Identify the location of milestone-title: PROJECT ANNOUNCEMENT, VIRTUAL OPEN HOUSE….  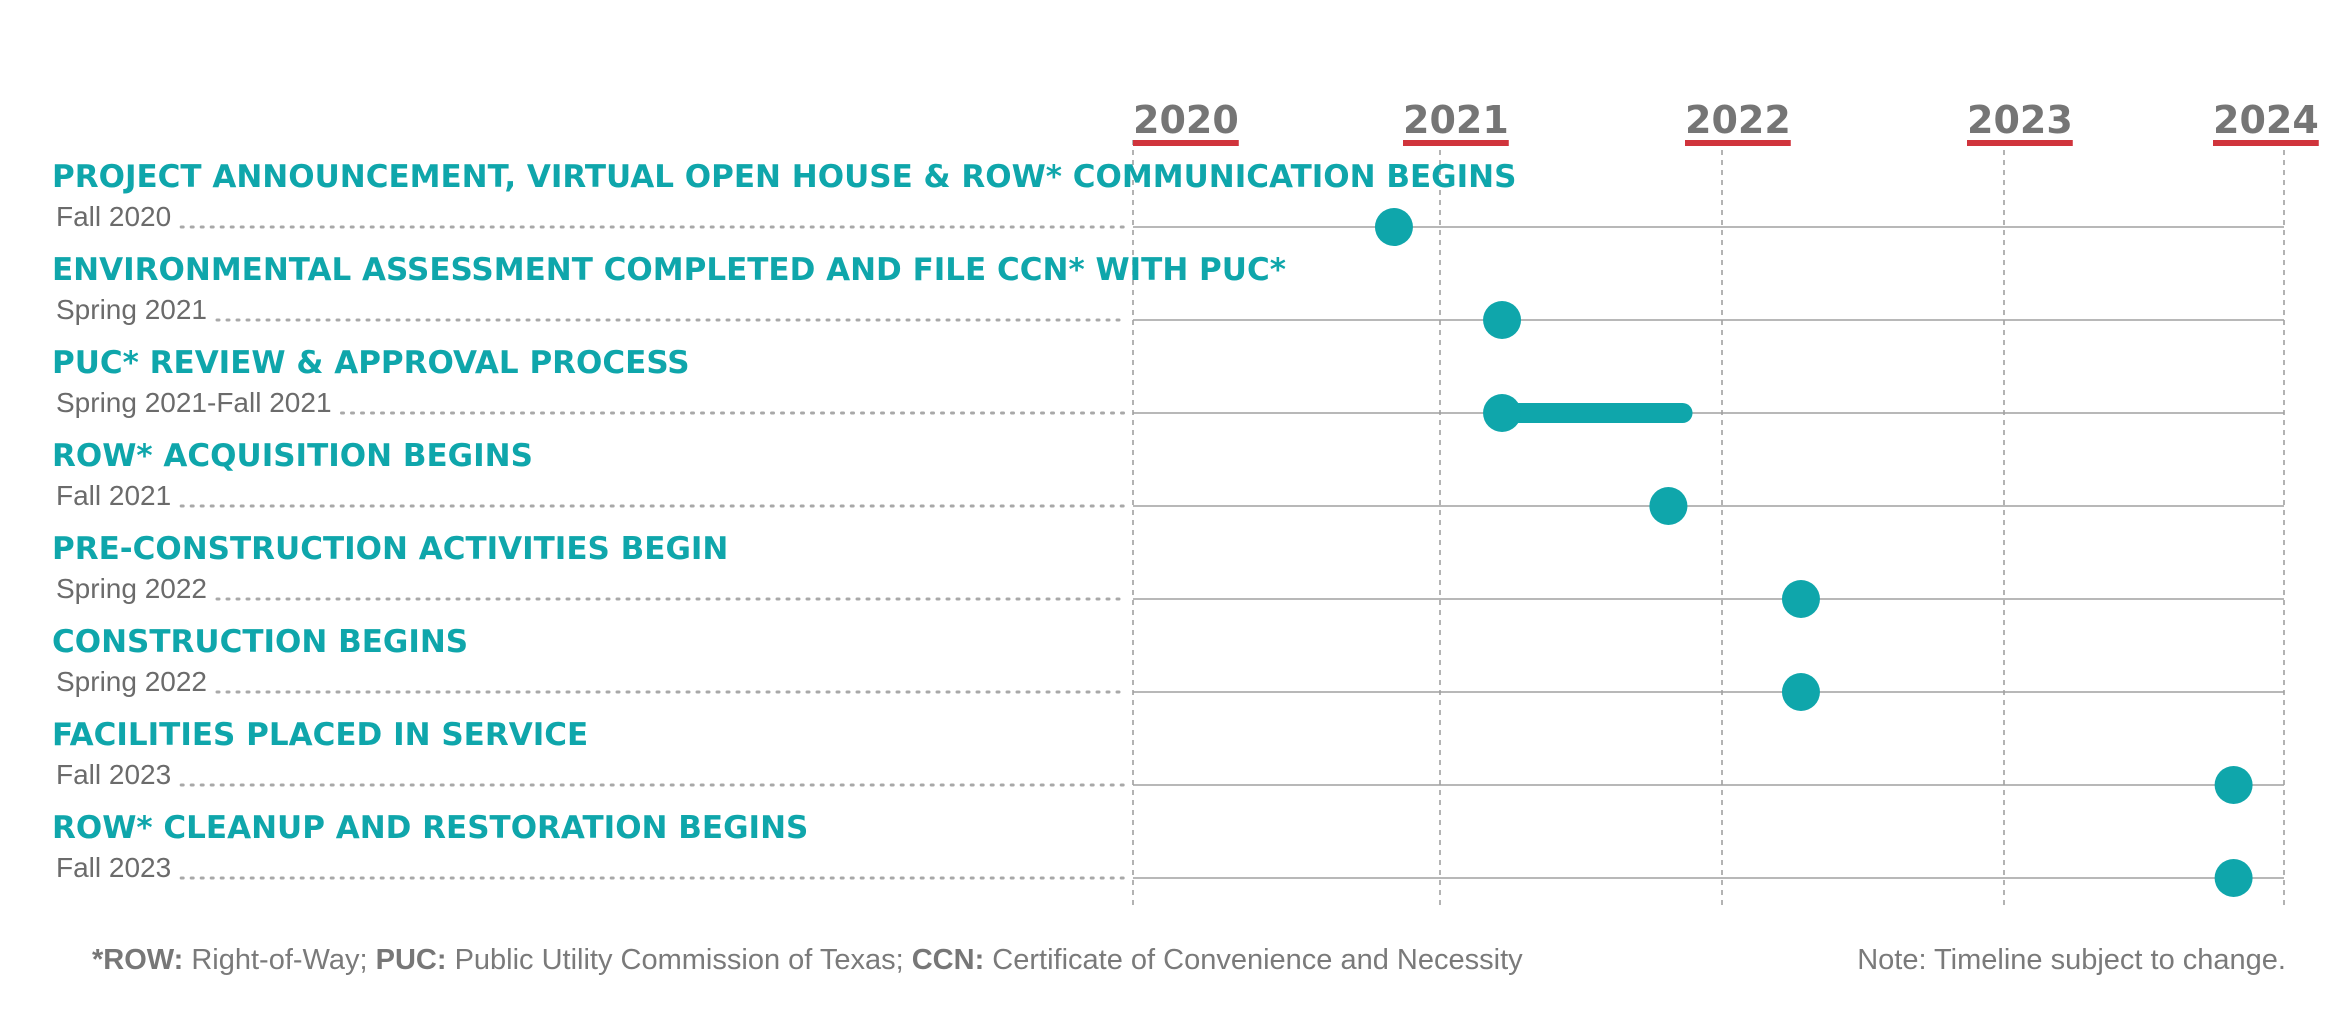
(784, 177).